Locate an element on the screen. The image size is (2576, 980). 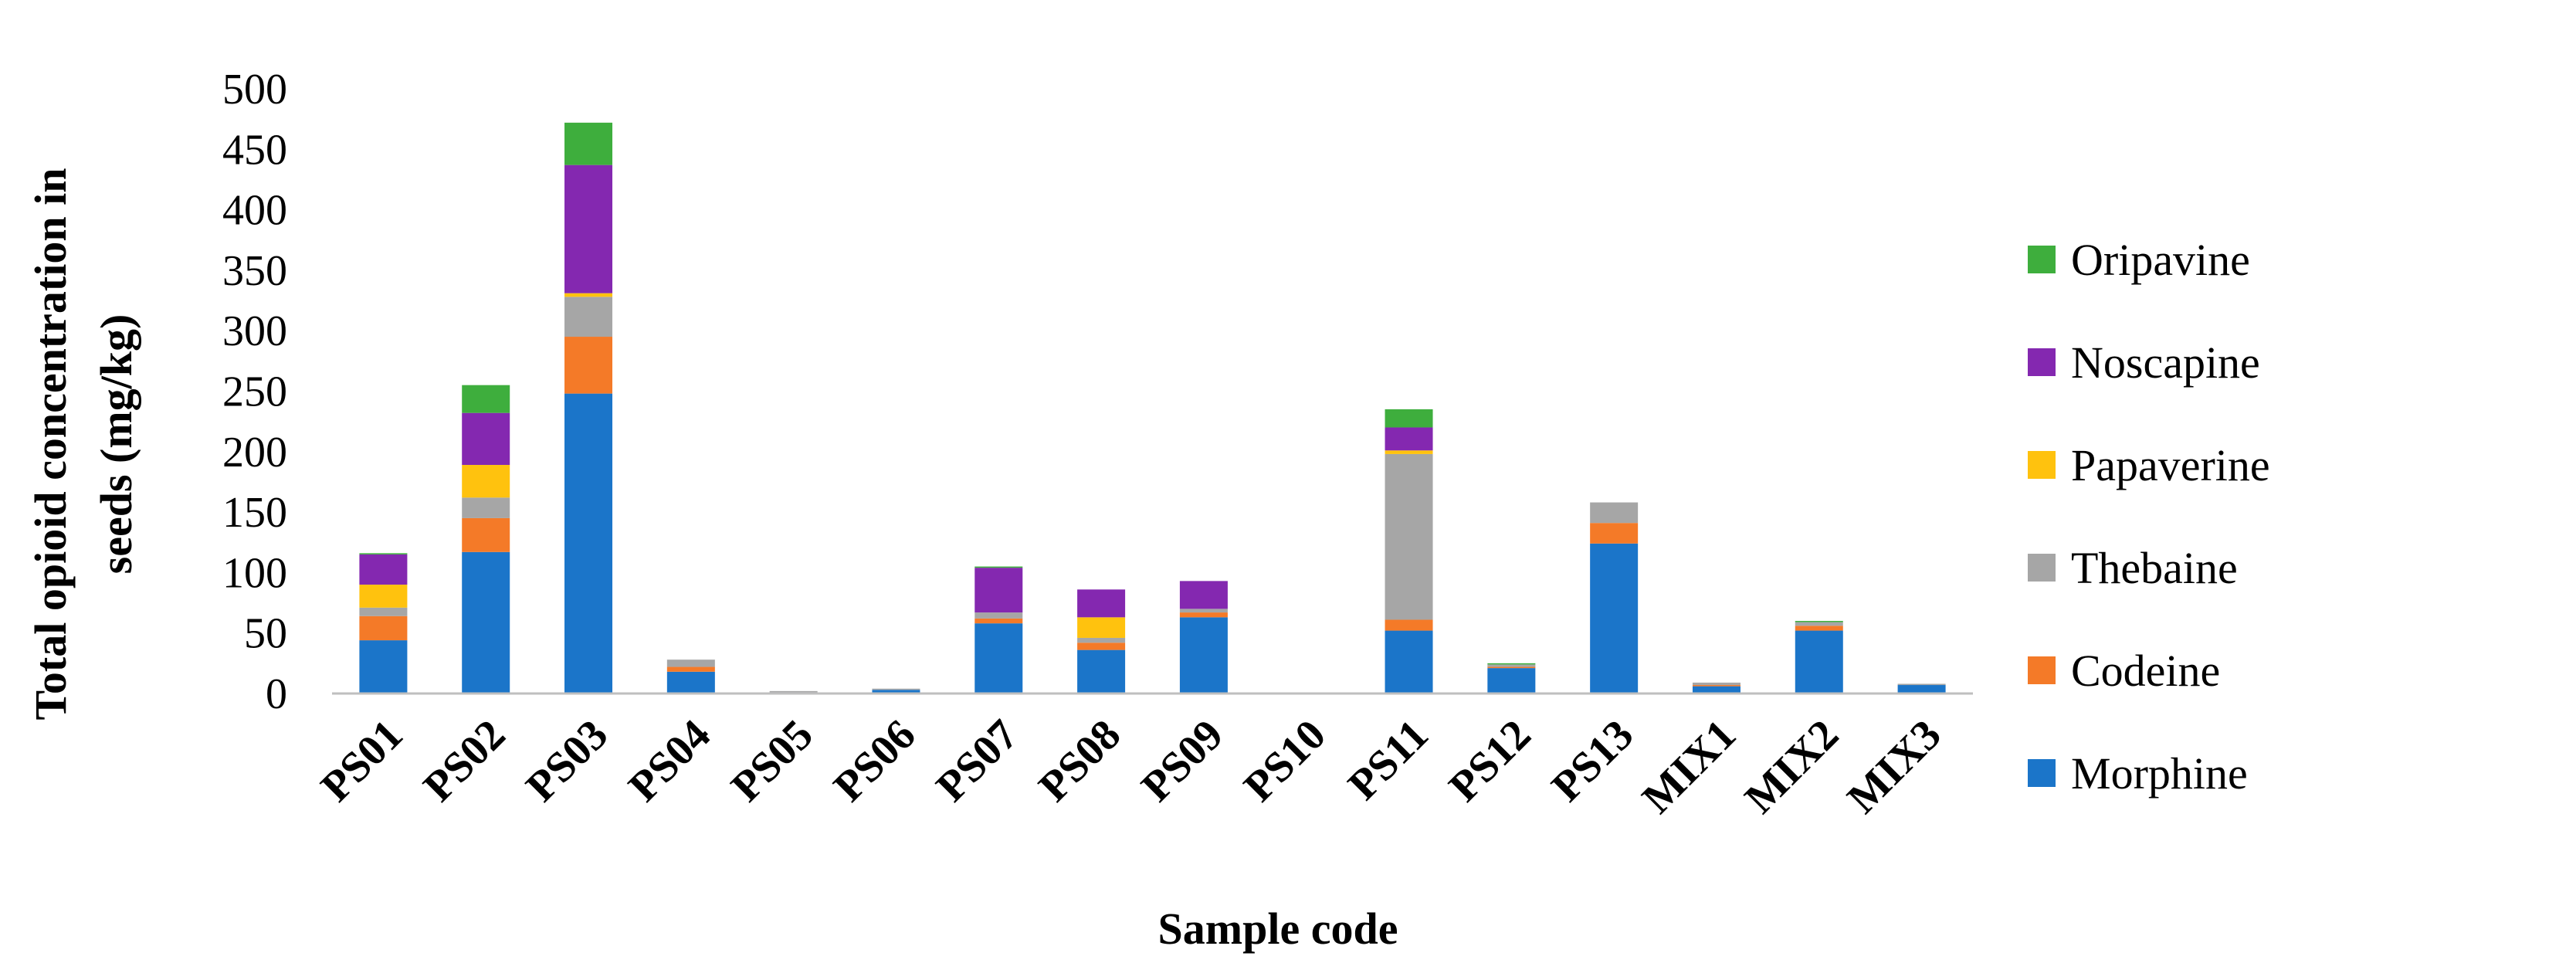
y-tick-label: 150 is located at coordinates (254, 513).